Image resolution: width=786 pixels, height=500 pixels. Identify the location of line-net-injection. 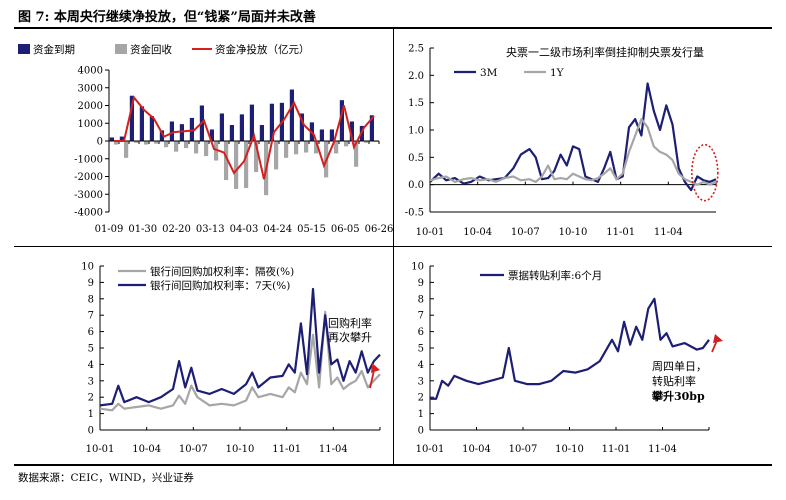
(244, 137).